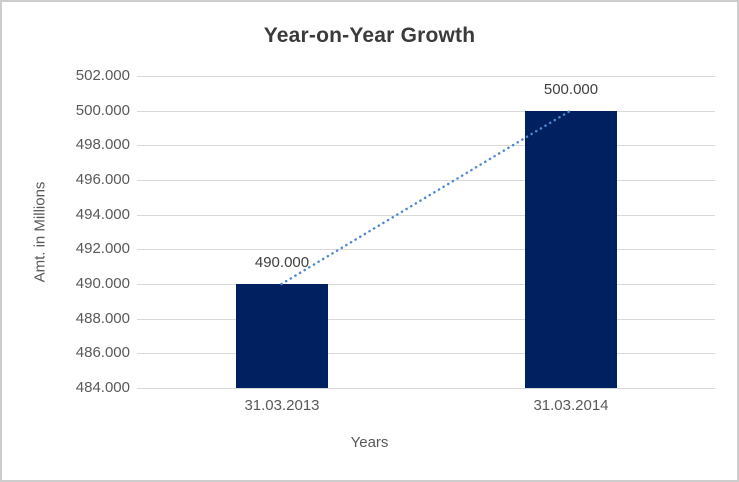 The image size is (739, 482). Describe the element at coordinates (102, 214) in the screenshot. I see `y-tick-label: 494.000` at that location.